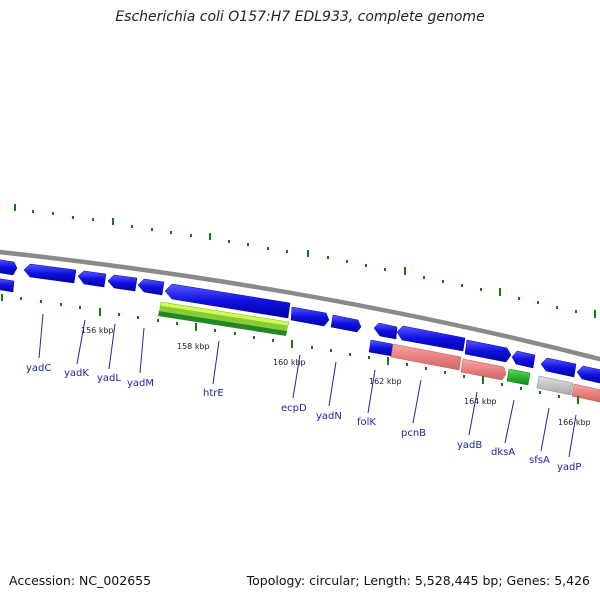  I want to click on gene-label-yadC: yadC, so click(38, 368).